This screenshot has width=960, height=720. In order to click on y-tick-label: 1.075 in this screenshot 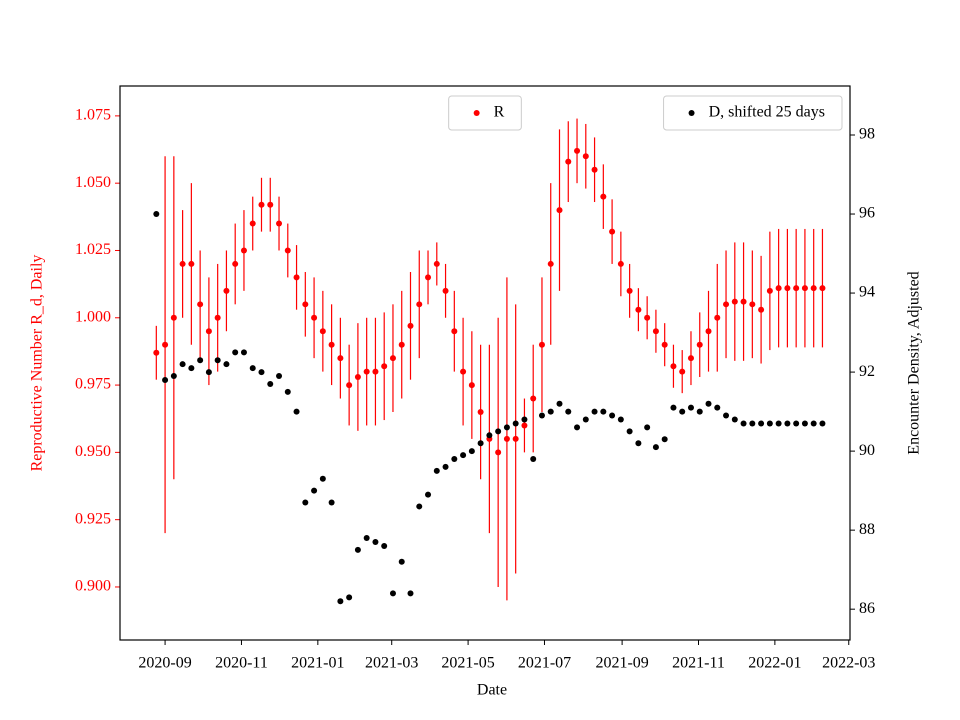, I will do `click(93, 115)`.